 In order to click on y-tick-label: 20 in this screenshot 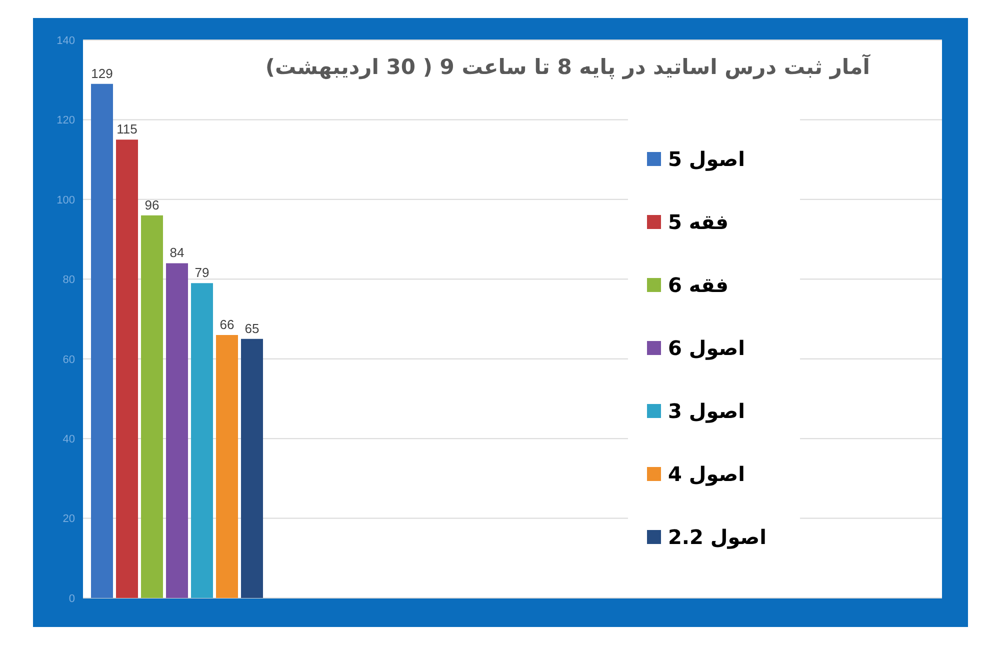, I will do `click(68, 519)`.